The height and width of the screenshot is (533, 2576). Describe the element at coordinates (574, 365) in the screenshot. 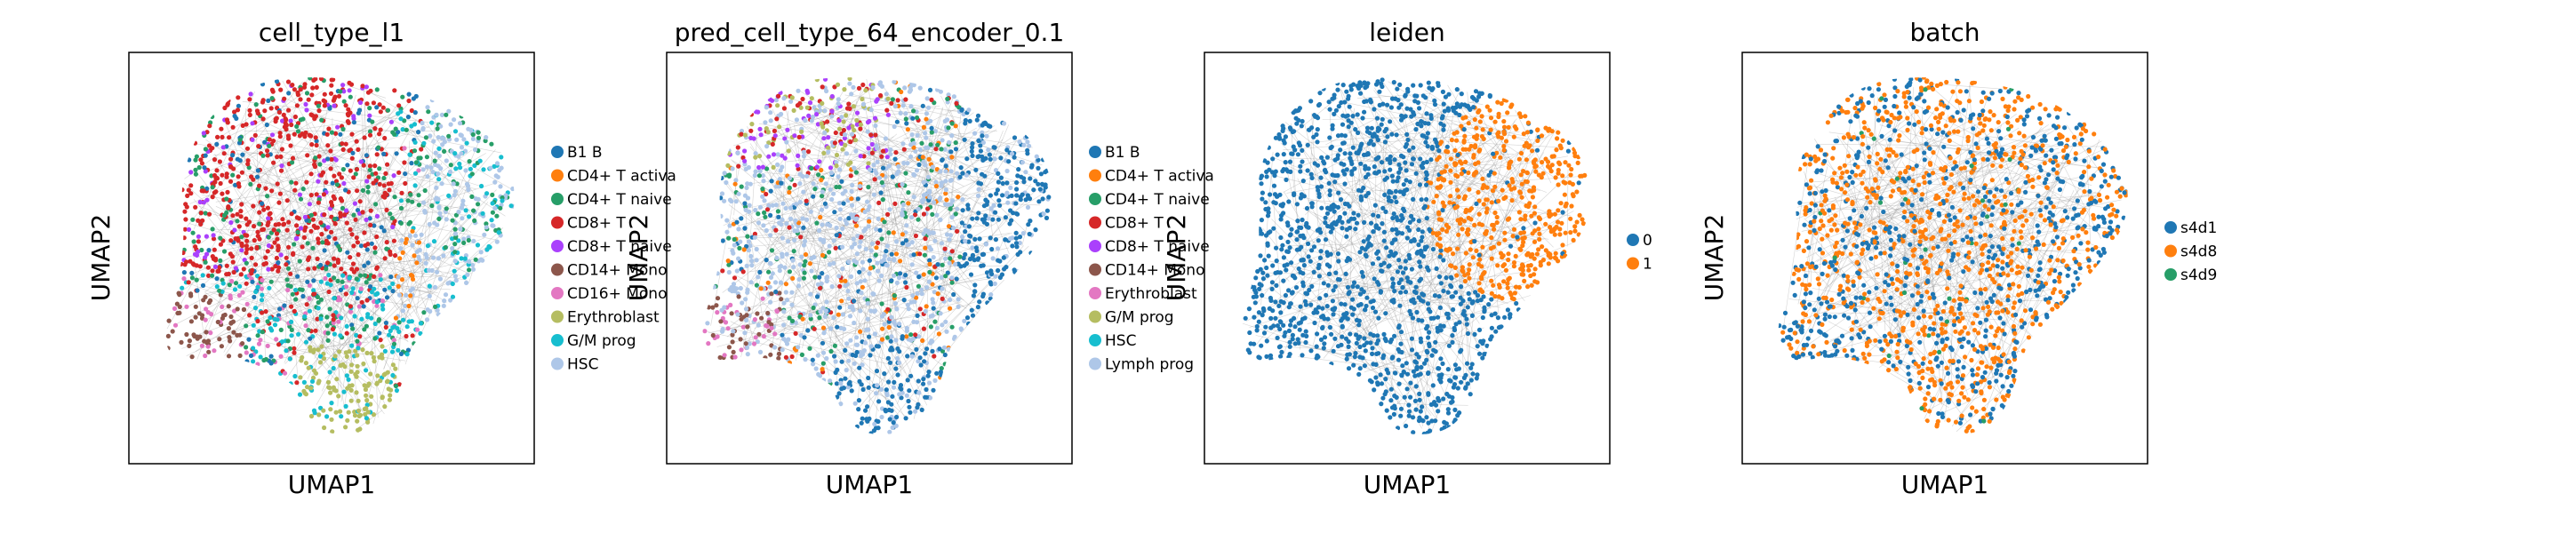

I see `legend-item: HSC` at that location.